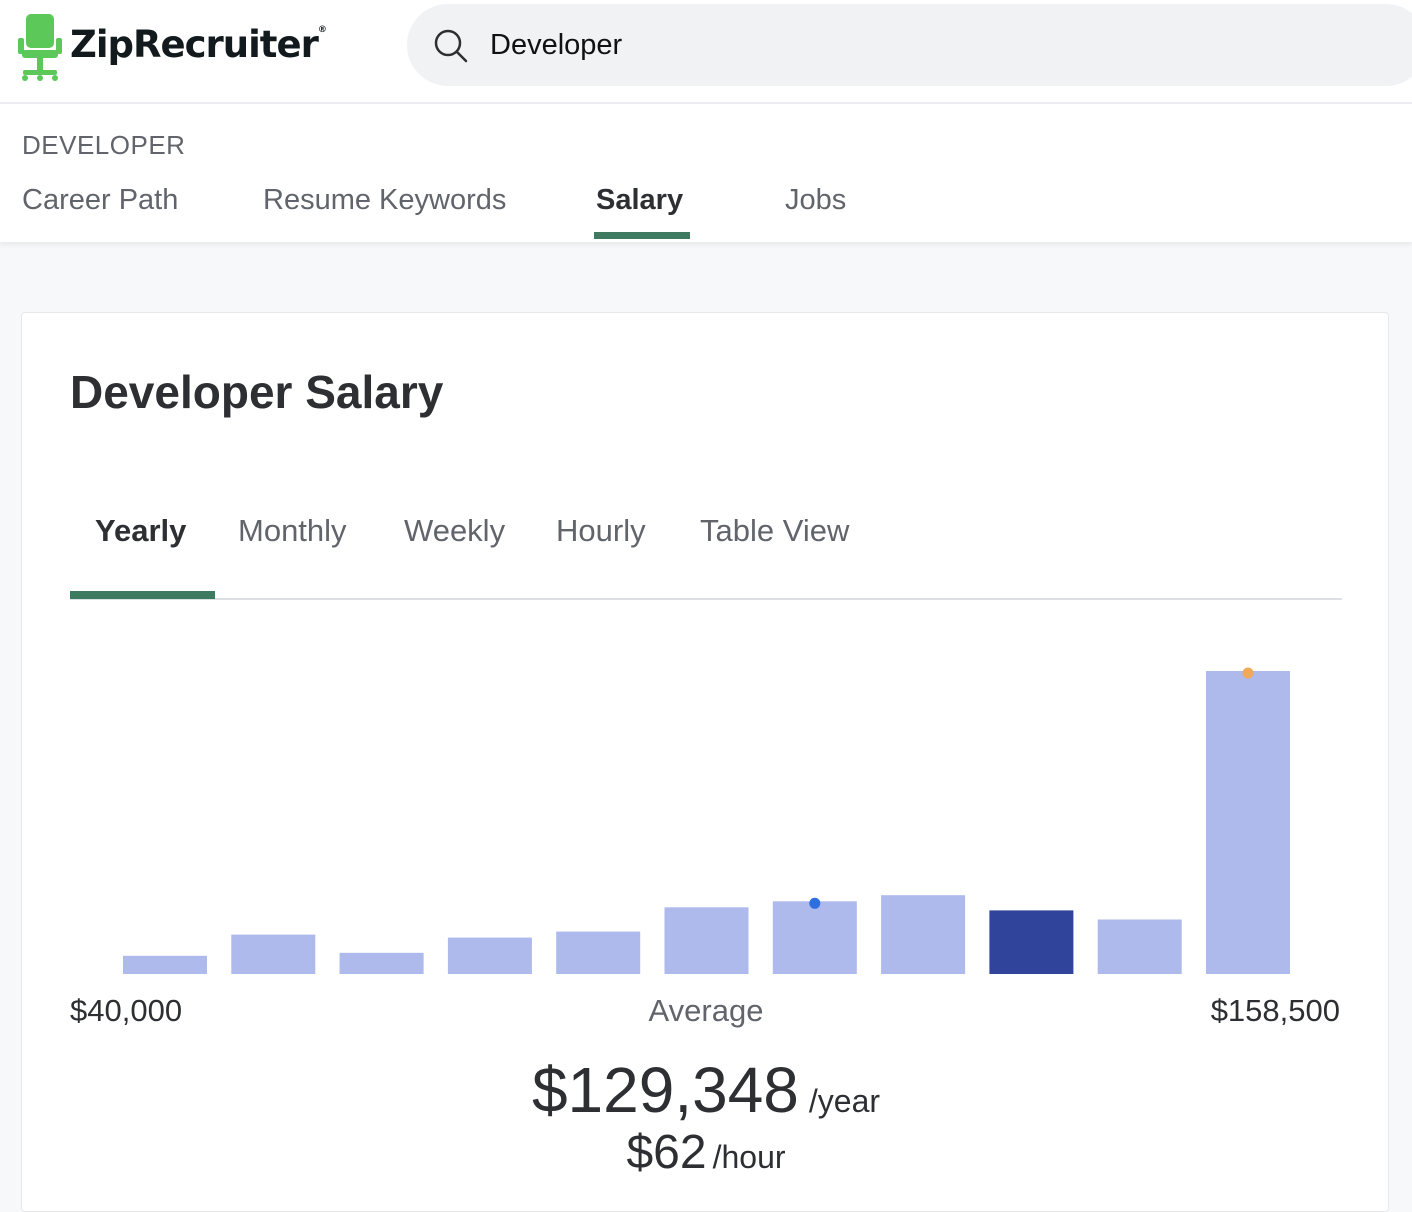  What do you see at coordinates (198, 44) in the screenshot?
I see `logo-text: ZipRecruiter®` at bounding box center [198, 44].